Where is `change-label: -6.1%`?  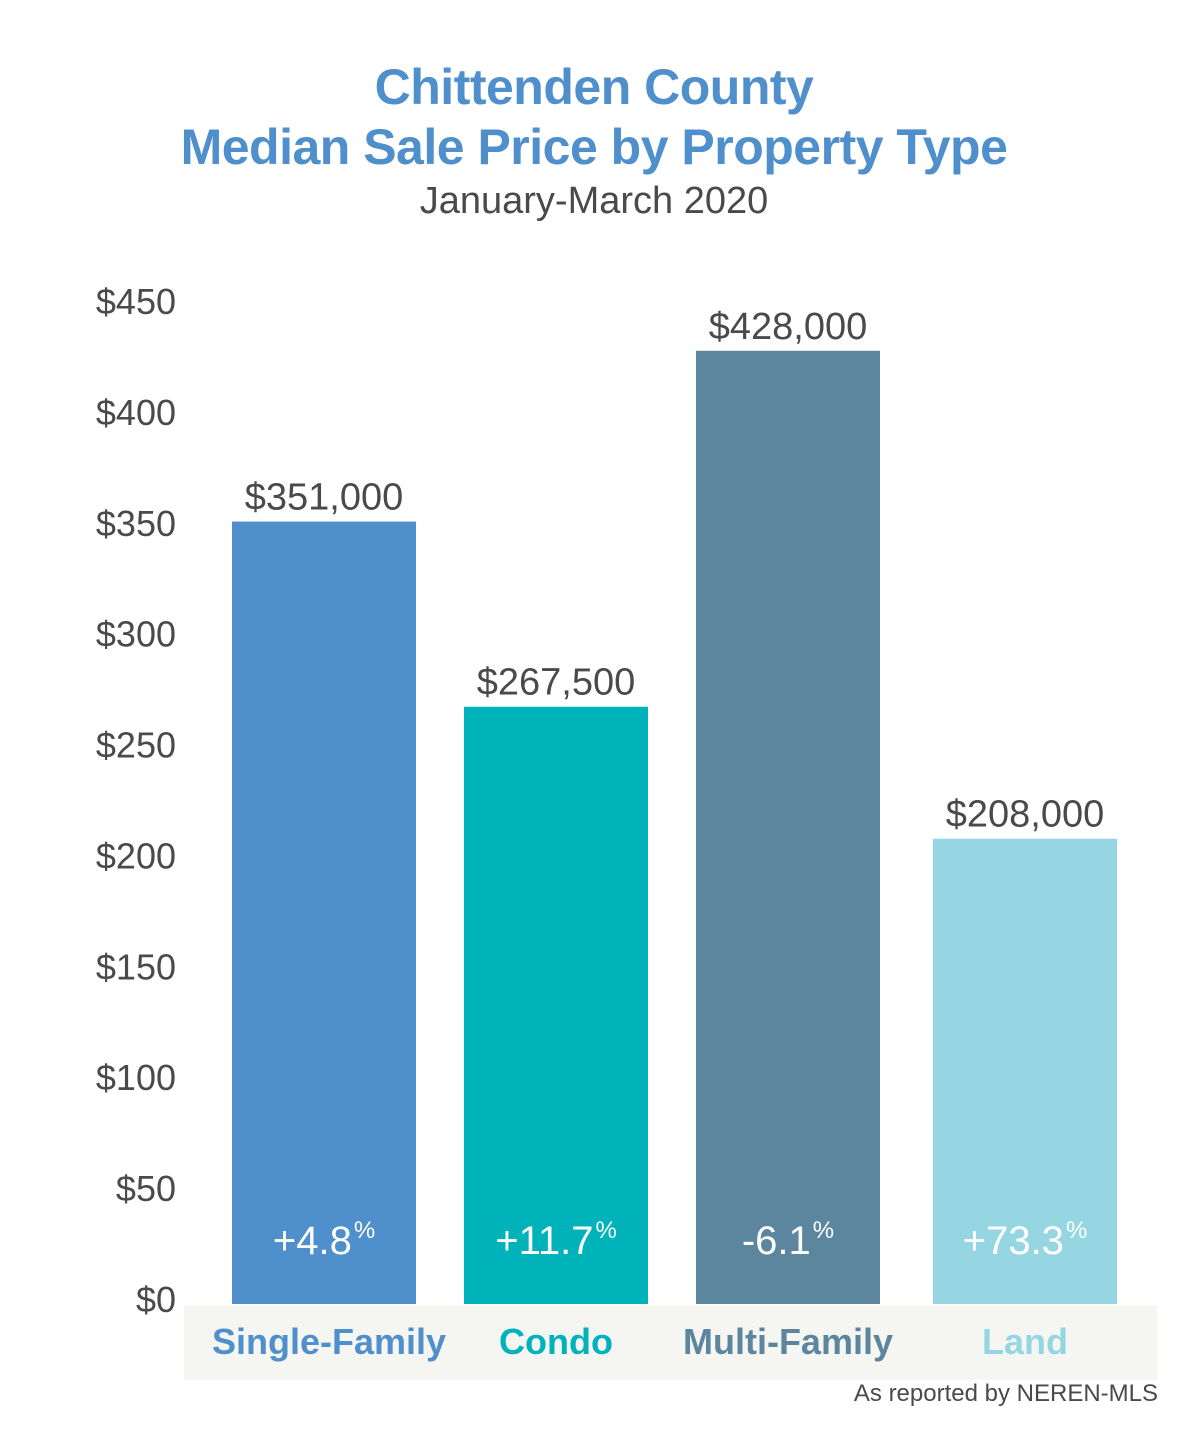 change-label: -6.1% is located at coordinates (788, 1240).